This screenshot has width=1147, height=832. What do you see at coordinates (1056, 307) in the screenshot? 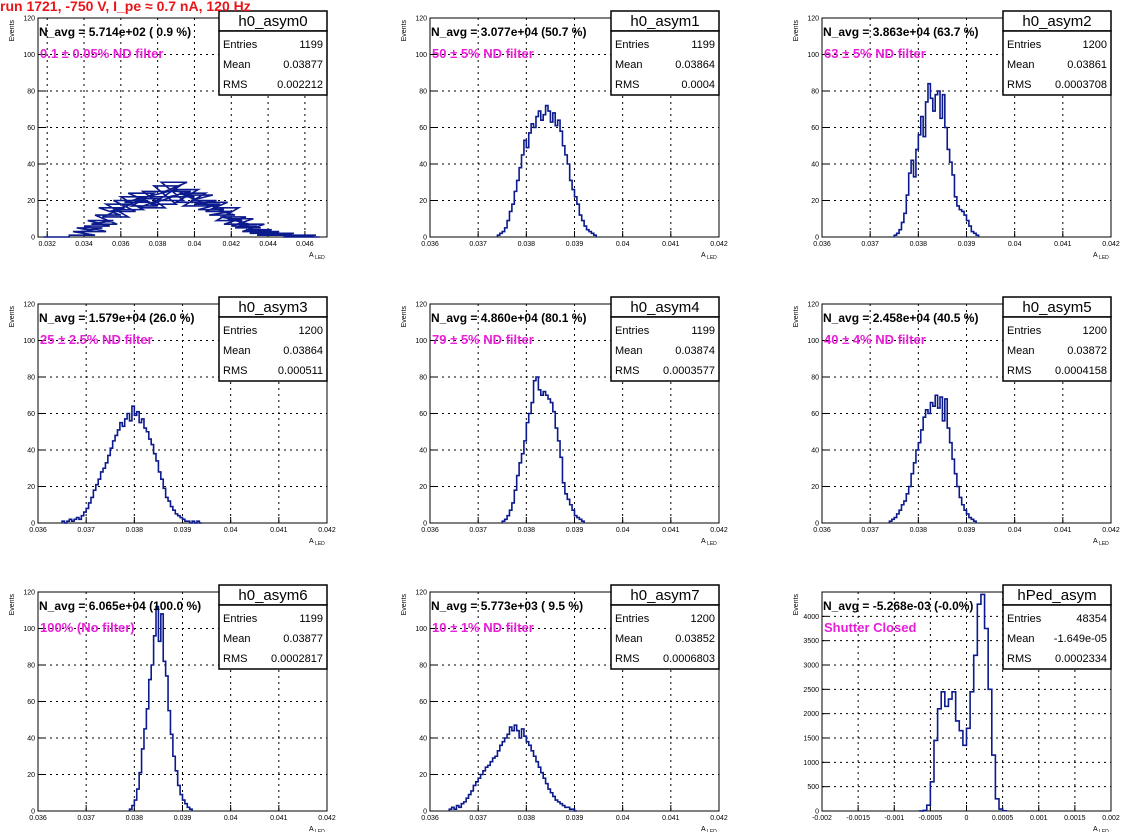
I see `histogram-name: h0_asym5` at bounding box center [1056, 307].